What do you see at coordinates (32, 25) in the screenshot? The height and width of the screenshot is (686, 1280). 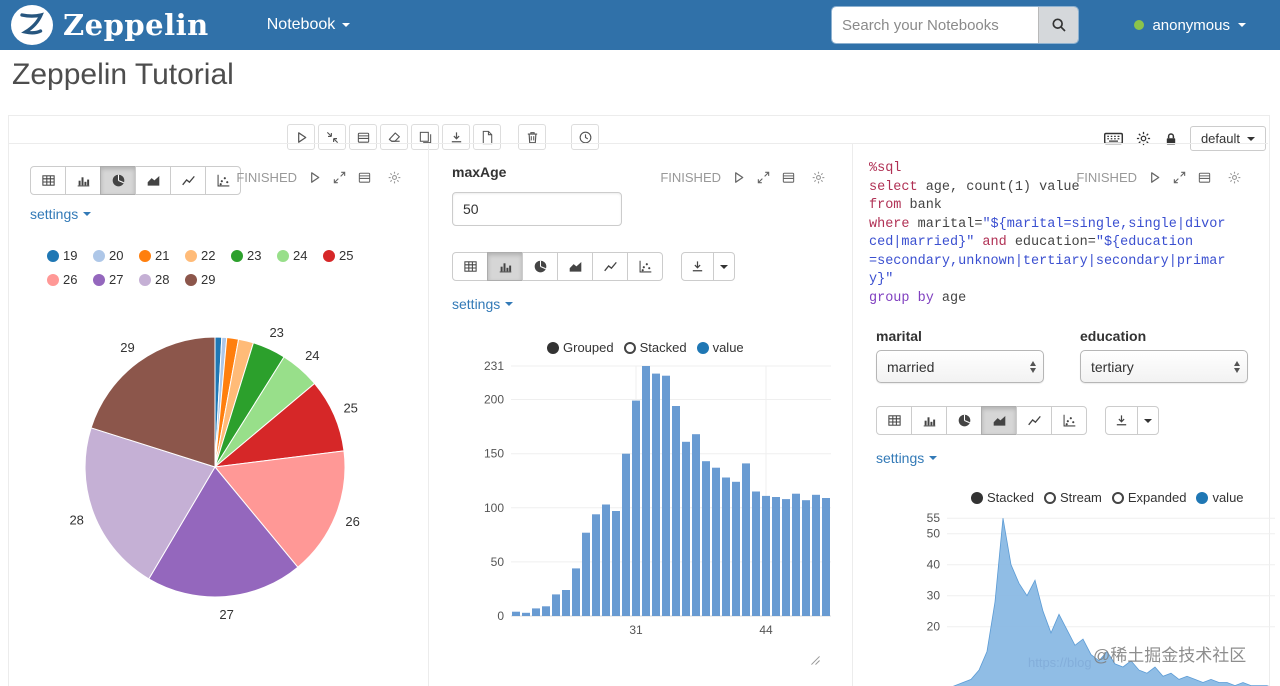 I see `zeppelin-logo-icon` at bounding box center [32, 25].